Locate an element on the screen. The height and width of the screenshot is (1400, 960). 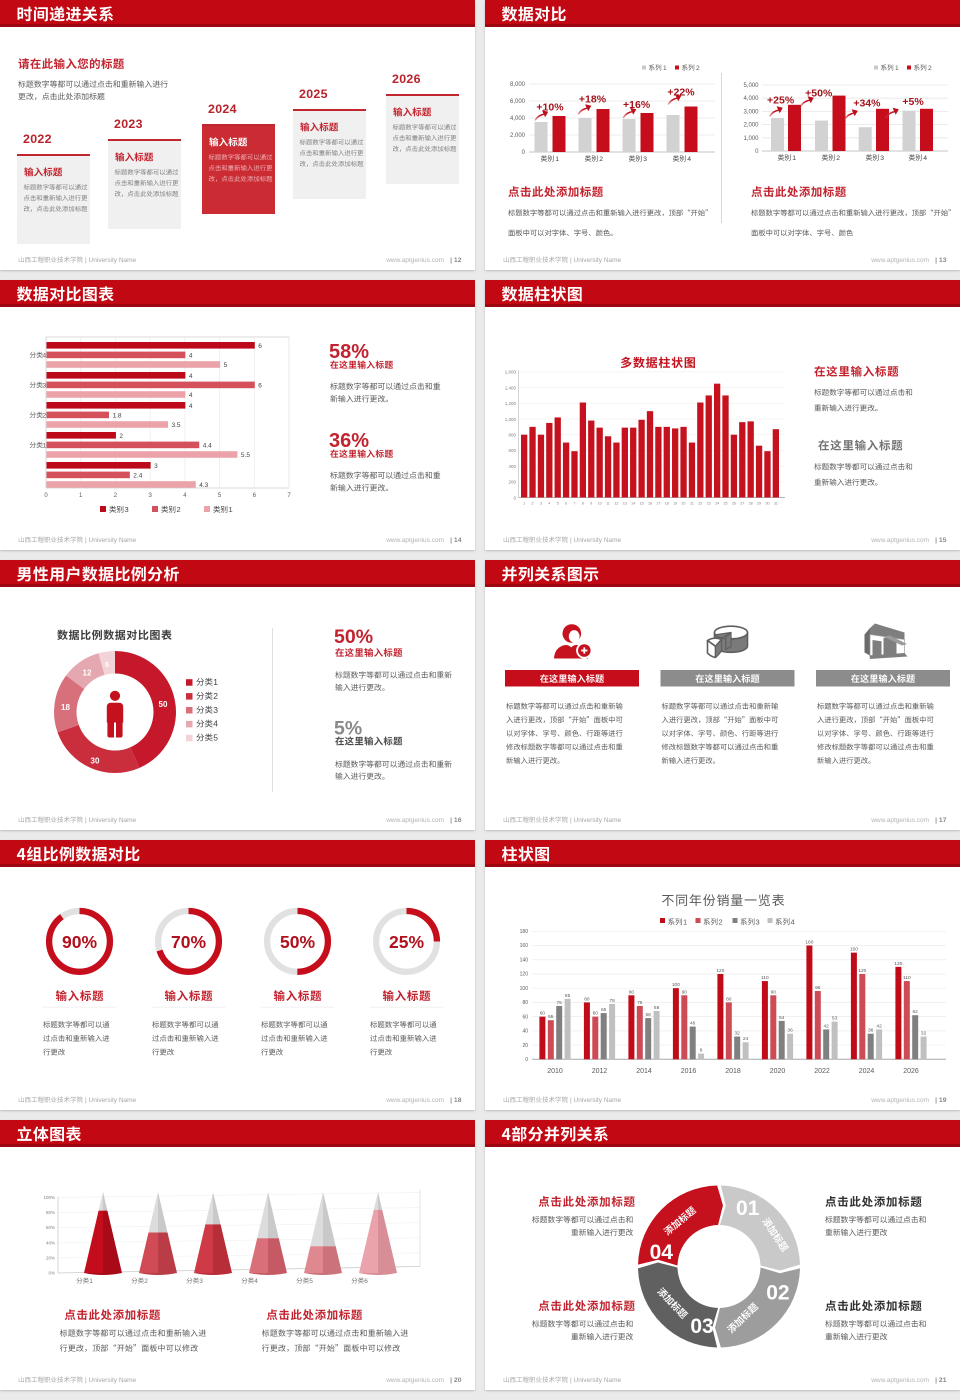
svg-text: 31 is located at coordinates (776, 504).